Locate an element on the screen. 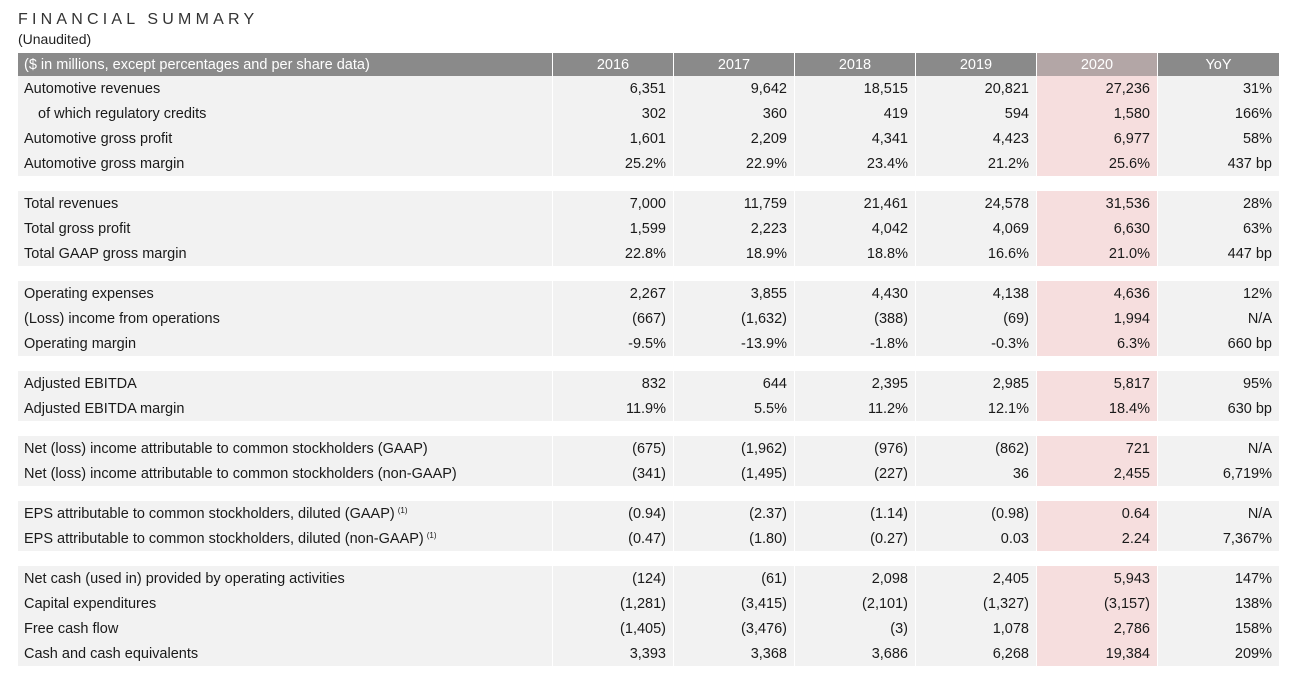  value-cell-2020: 721 is located at coordinates (1097, 448).